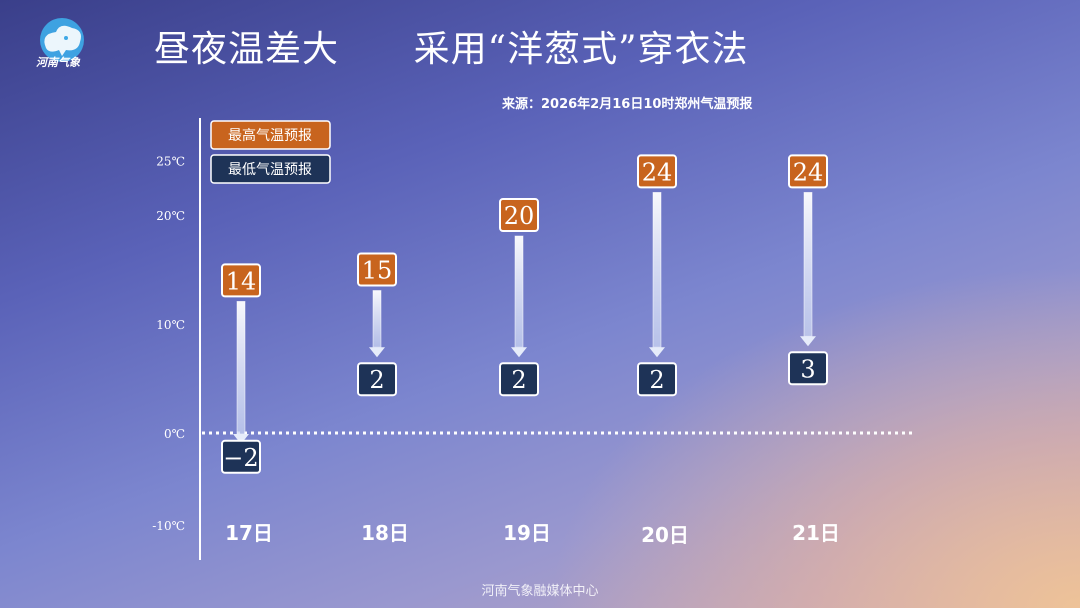 The width and height of the screenshot is (1080, 608). I want to click on low-temp-label: 3, so click(807, 369).